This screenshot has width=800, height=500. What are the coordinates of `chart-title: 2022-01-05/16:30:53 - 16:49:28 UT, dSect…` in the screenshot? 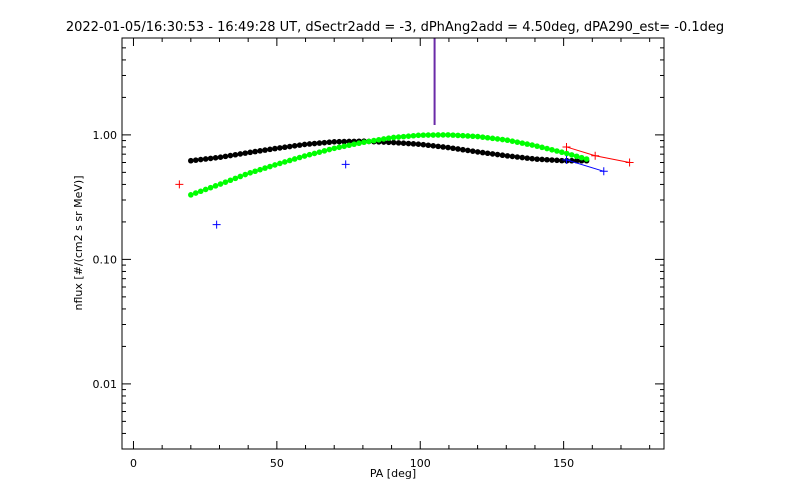 It's located at (395, 27).